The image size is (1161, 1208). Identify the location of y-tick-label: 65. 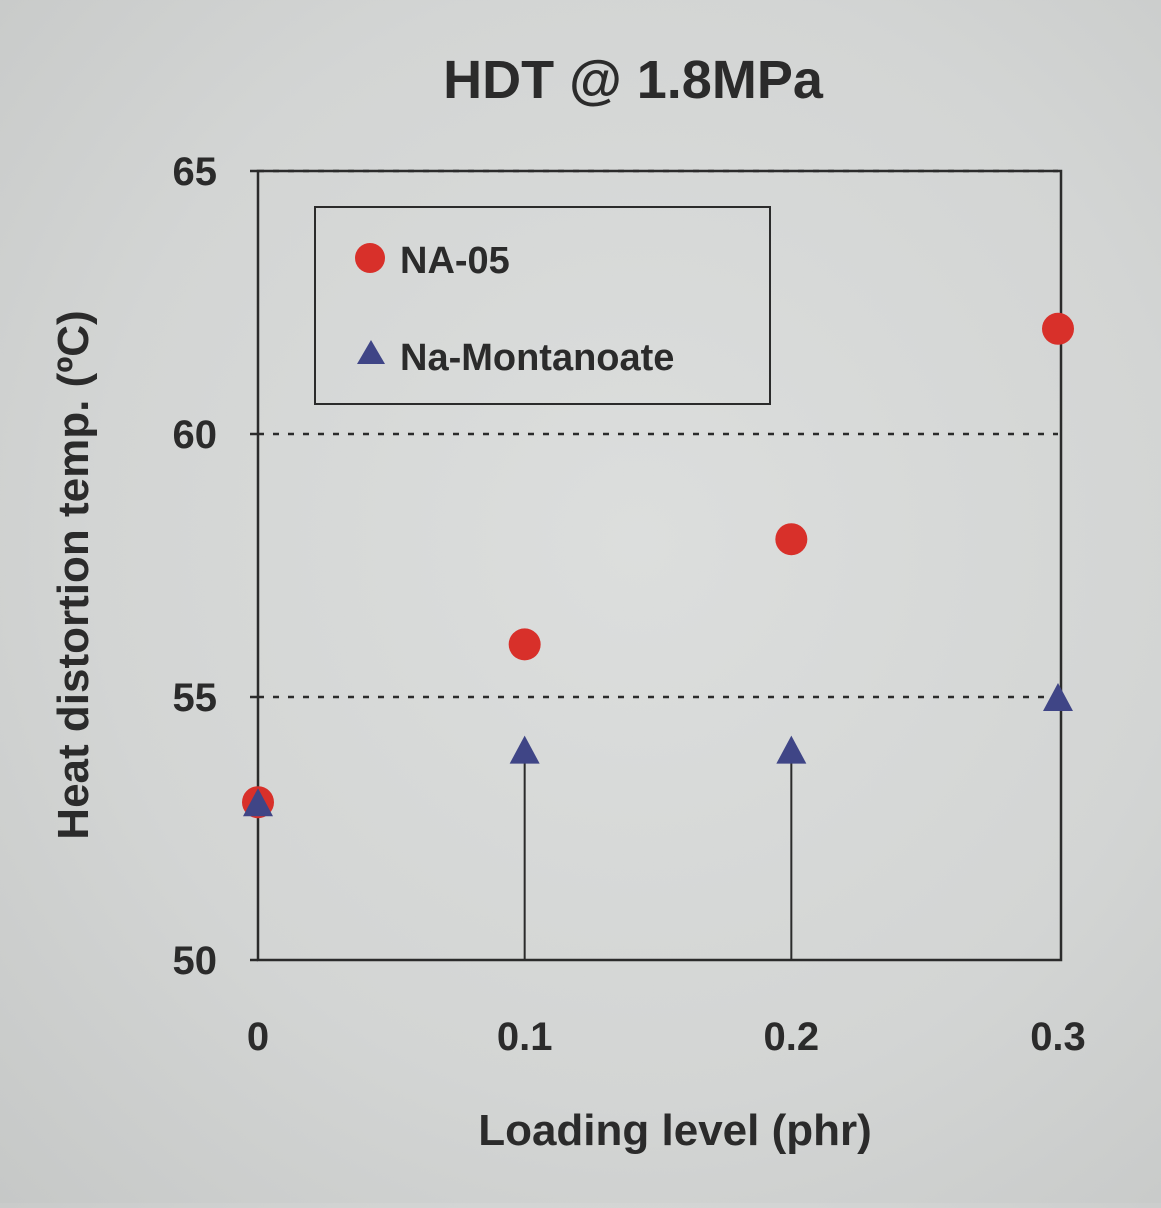
(195, 172).